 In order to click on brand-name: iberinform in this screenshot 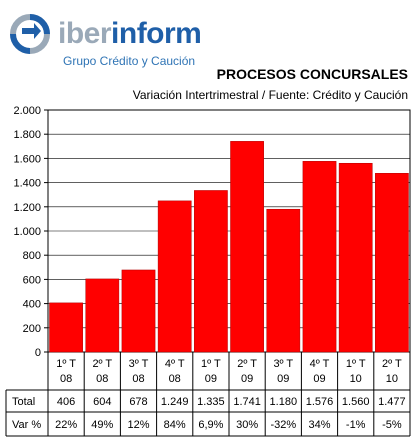, I will do `click(130, 34)`.